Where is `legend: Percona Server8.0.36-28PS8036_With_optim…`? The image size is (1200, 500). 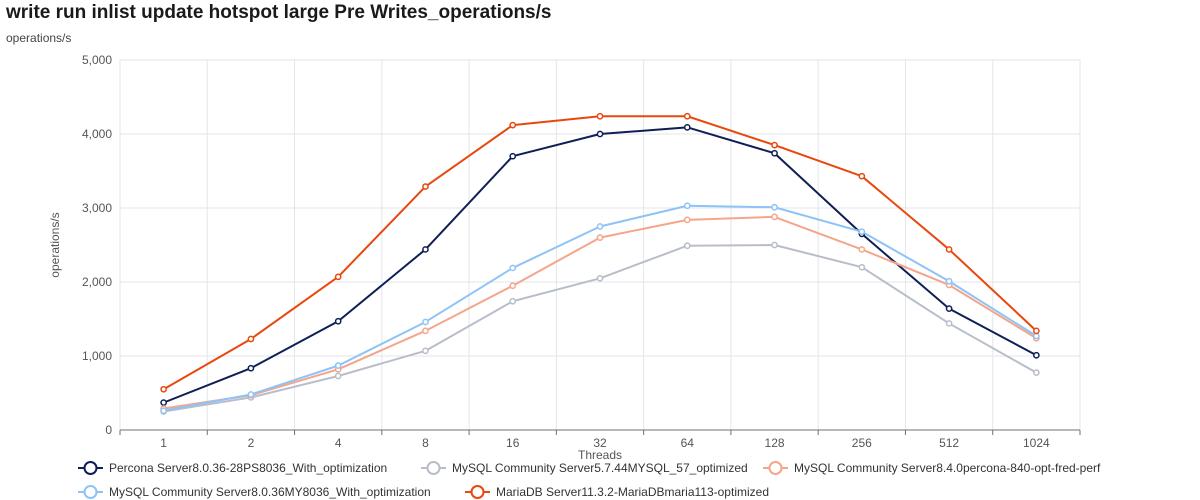
legend: Percona Server8.0.36-28PS8036_With_optim… is located at coordinates (589, 480).